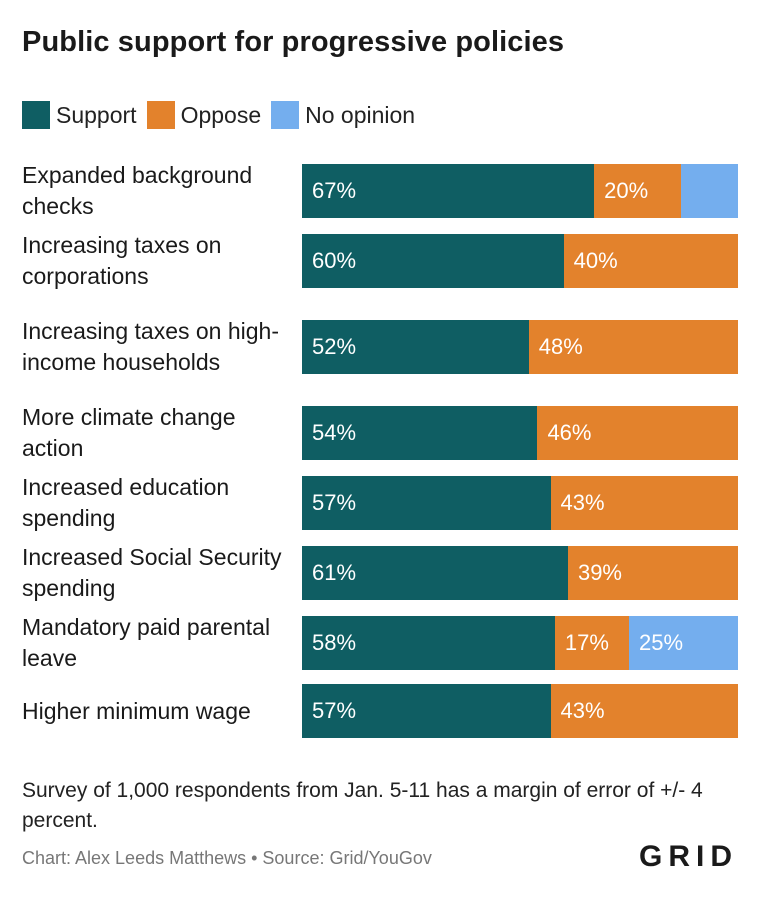 The width and height of the screenshot is (760, 898). I want to click on data-label-support: 61%, so click(334, 572).